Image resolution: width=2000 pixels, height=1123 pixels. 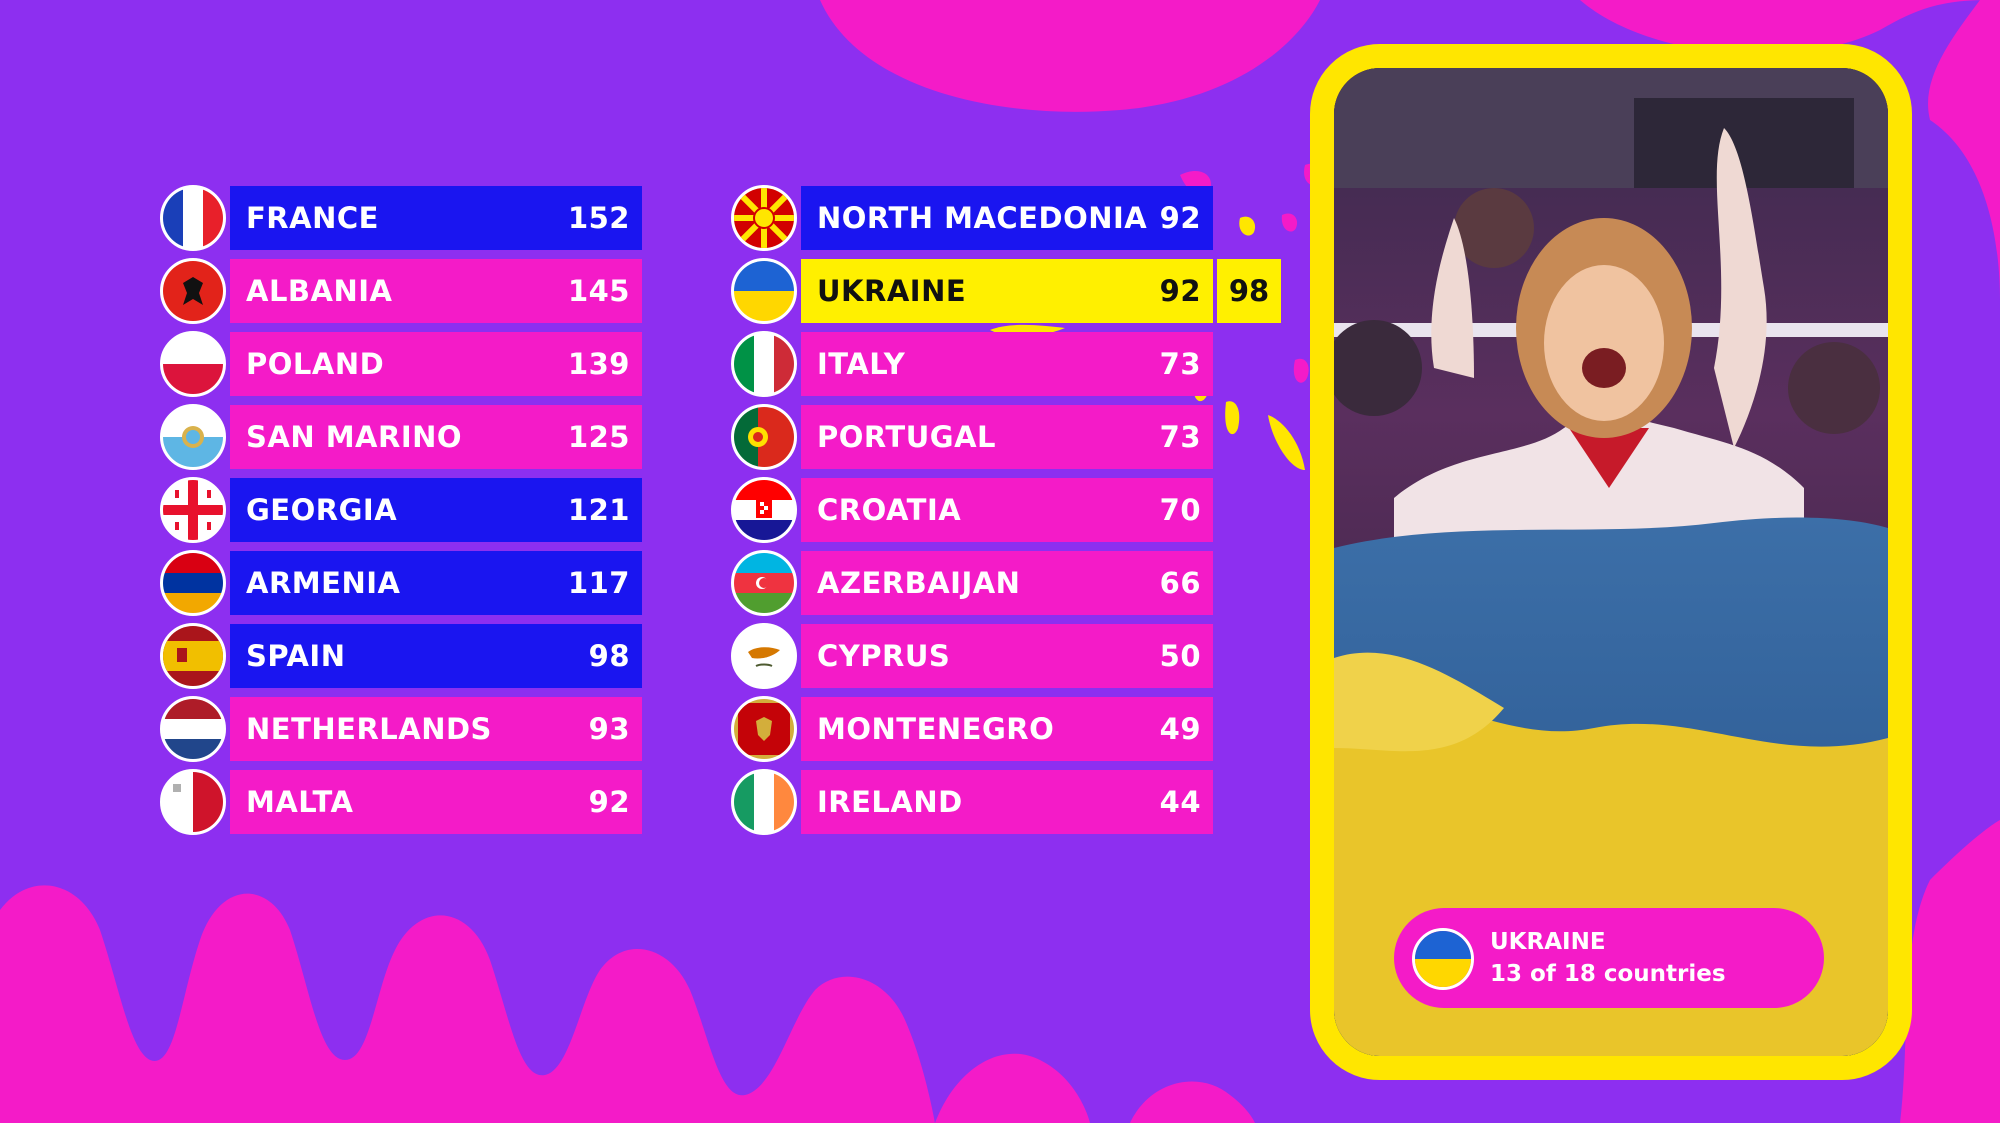 What do you see at coordinates (1007, 802) in the screenshot?
I see `score-bar: IRELAND 44` at bounding box center [1007, 802].